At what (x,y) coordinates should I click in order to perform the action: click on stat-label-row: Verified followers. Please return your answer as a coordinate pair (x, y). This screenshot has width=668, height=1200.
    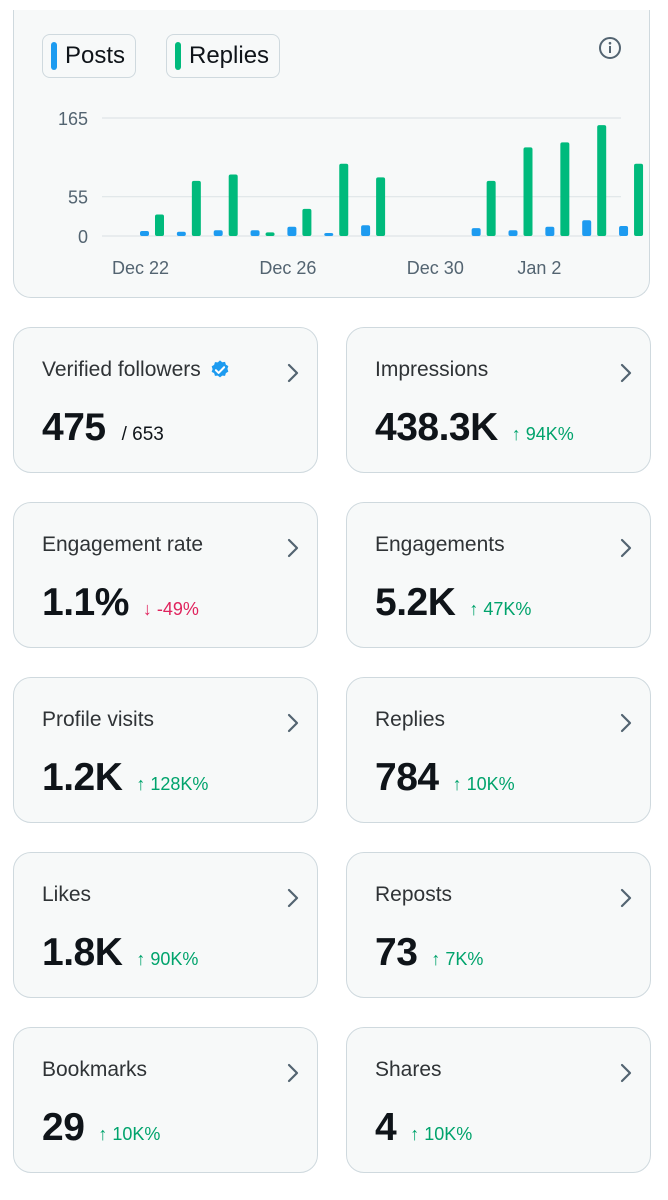
    Looking at the image, I should click on (136, 370).